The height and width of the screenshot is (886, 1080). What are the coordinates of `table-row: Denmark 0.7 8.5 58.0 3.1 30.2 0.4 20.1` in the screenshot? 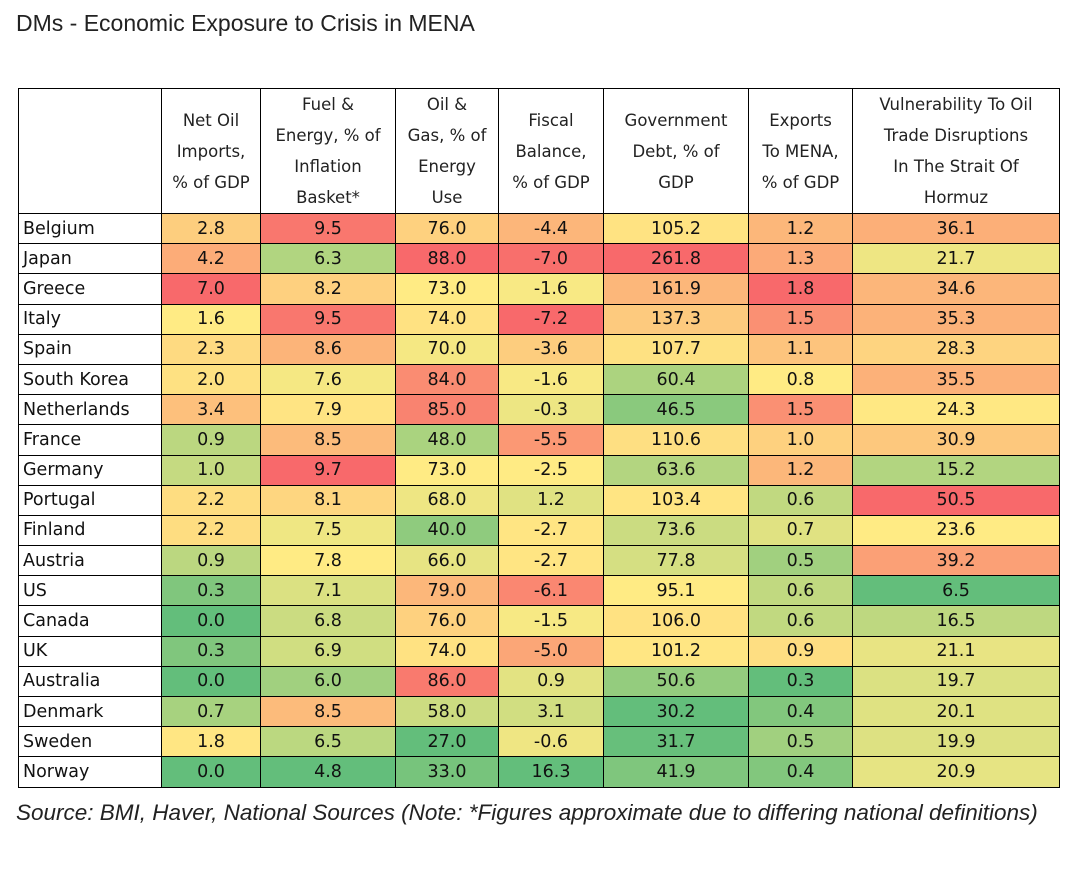 It's located at (539, 711).